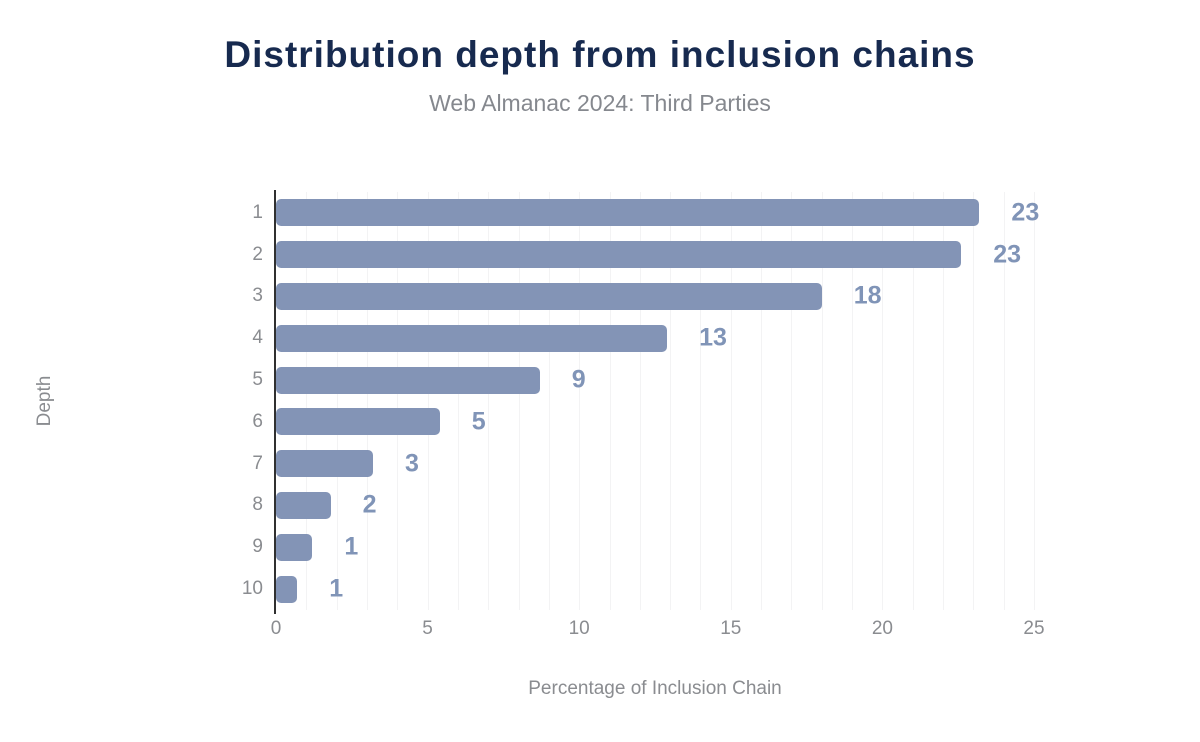  What do you see at coordinates (369, 504) in the screenshot?
I see `bar-value-label: 2` at bounding box center [369, 504].